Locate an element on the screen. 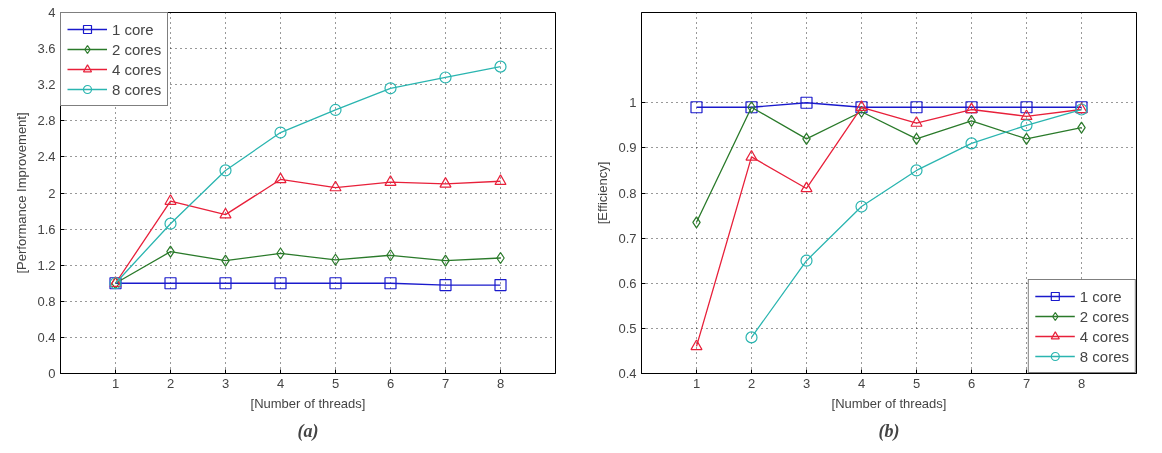  y-tick-label: 0.6 is located at coordinates (627, 283).